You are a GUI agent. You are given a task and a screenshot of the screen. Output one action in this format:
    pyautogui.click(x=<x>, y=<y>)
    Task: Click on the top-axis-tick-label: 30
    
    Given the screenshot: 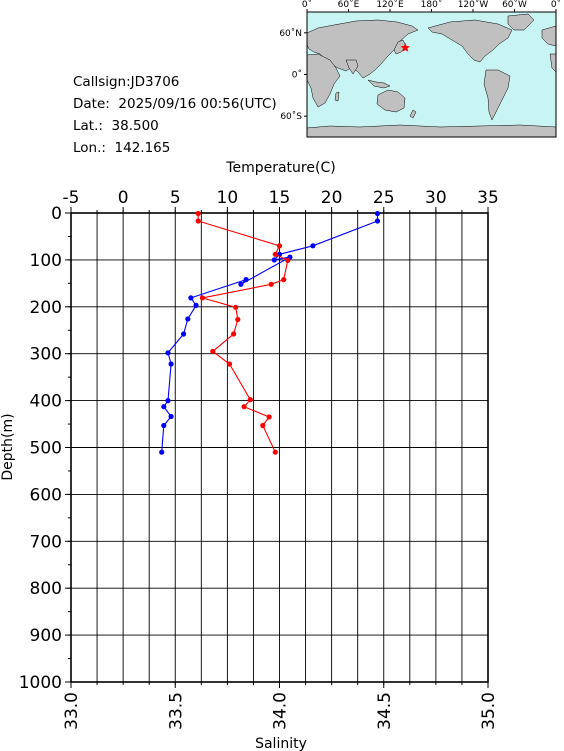 What is the action you would take?
    pyautogui.click(x=436, y=198)
    